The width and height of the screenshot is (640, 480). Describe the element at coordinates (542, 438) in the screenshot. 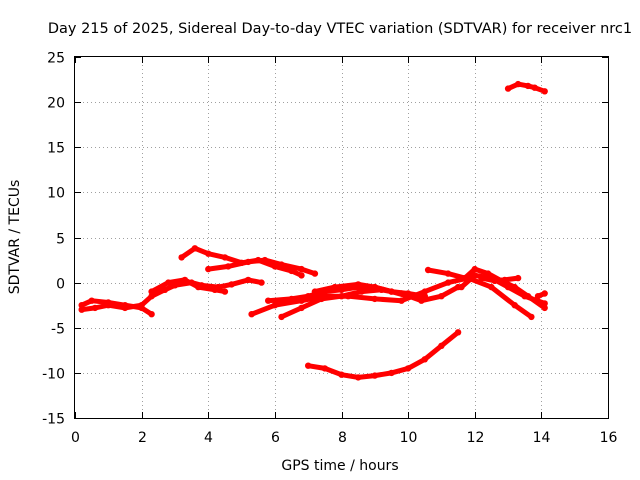

I see `x-tick-label: 14` at that location.